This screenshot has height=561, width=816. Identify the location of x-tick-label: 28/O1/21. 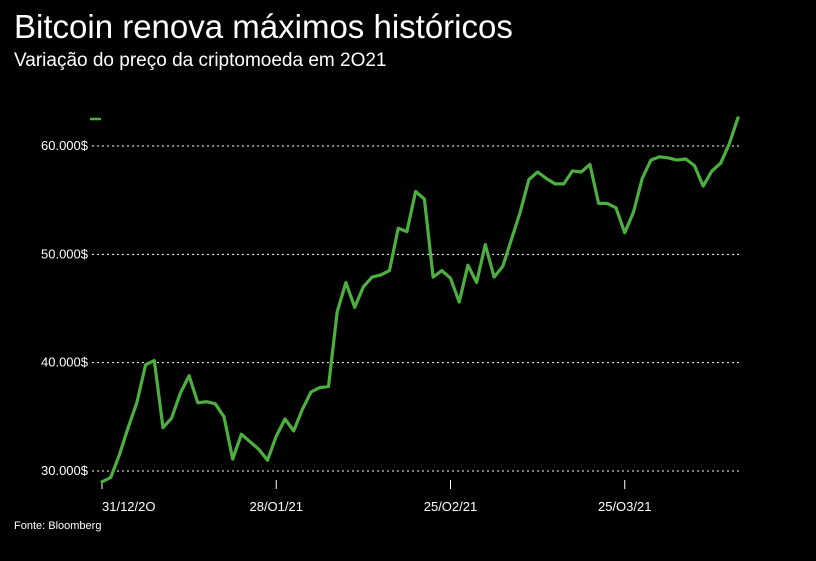
(276, 506).